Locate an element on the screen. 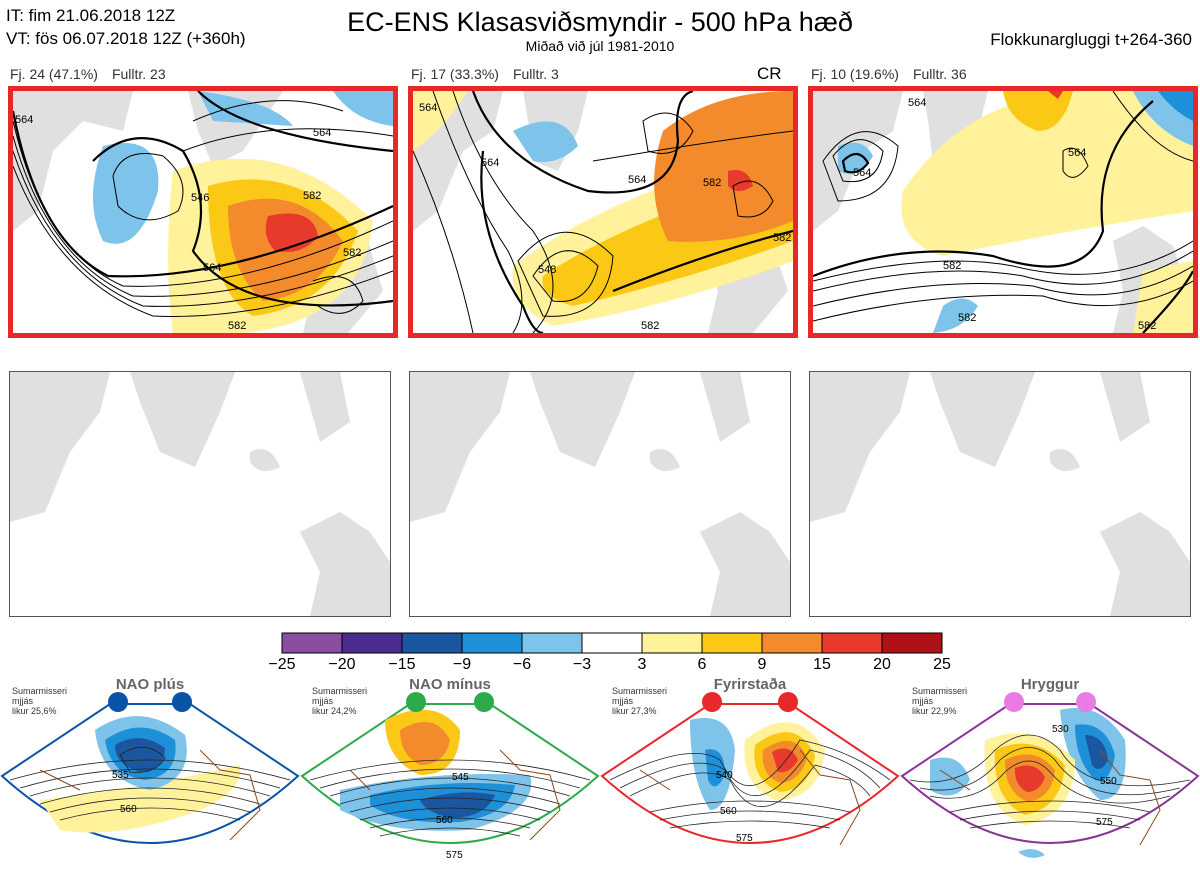 This screenshot has height=871, width=1200. empty-map-2-svg is located at coordinates (600, 494).